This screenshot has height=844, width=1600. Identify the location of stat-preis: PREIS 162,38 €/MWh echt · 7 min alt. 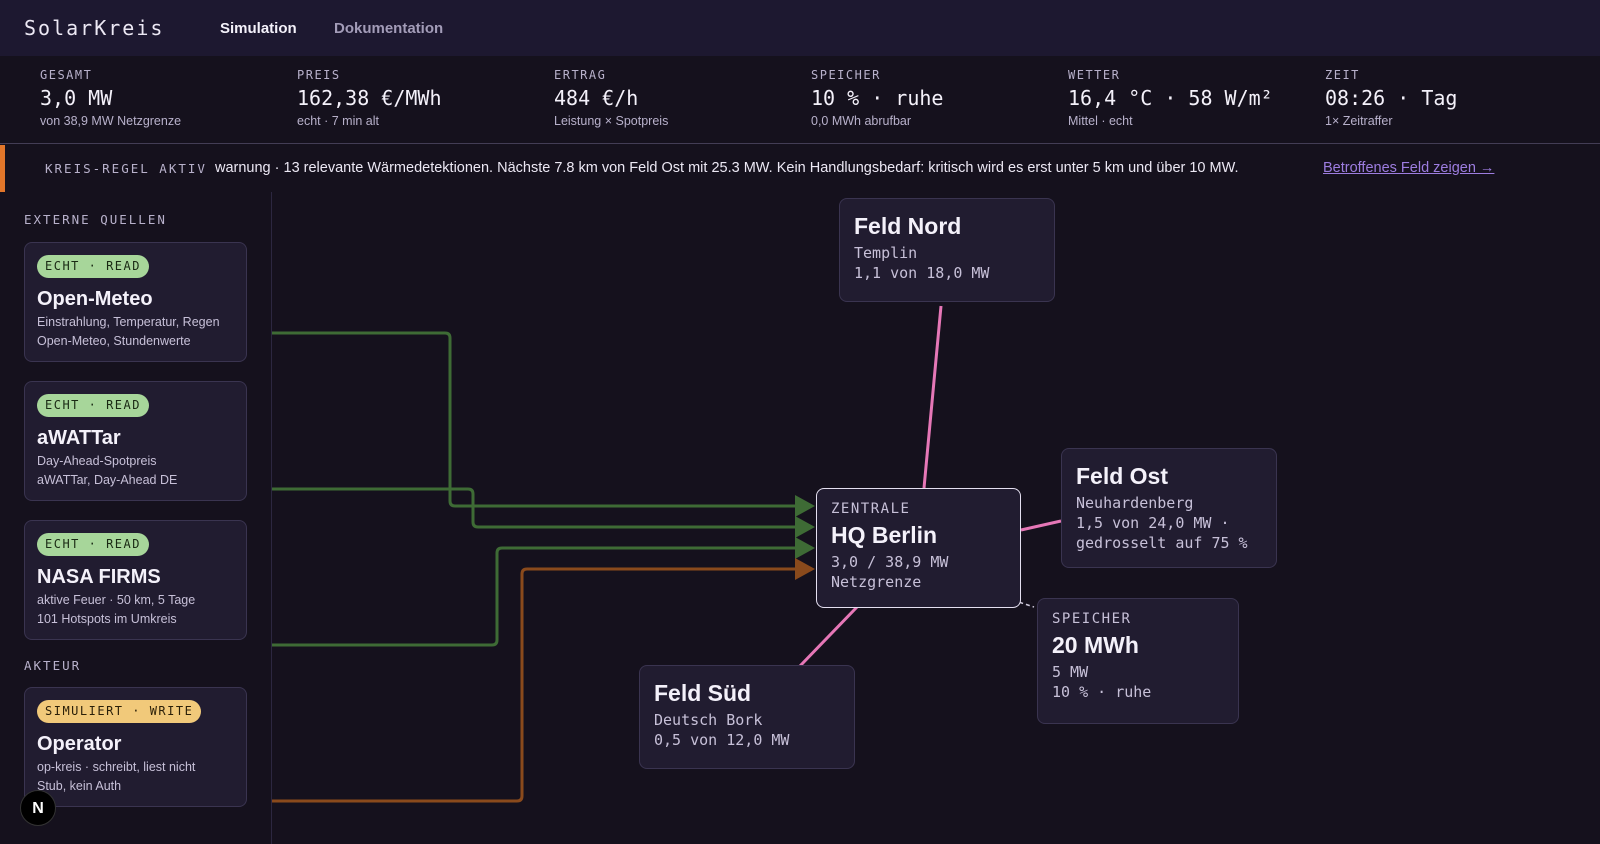
(417, 98).